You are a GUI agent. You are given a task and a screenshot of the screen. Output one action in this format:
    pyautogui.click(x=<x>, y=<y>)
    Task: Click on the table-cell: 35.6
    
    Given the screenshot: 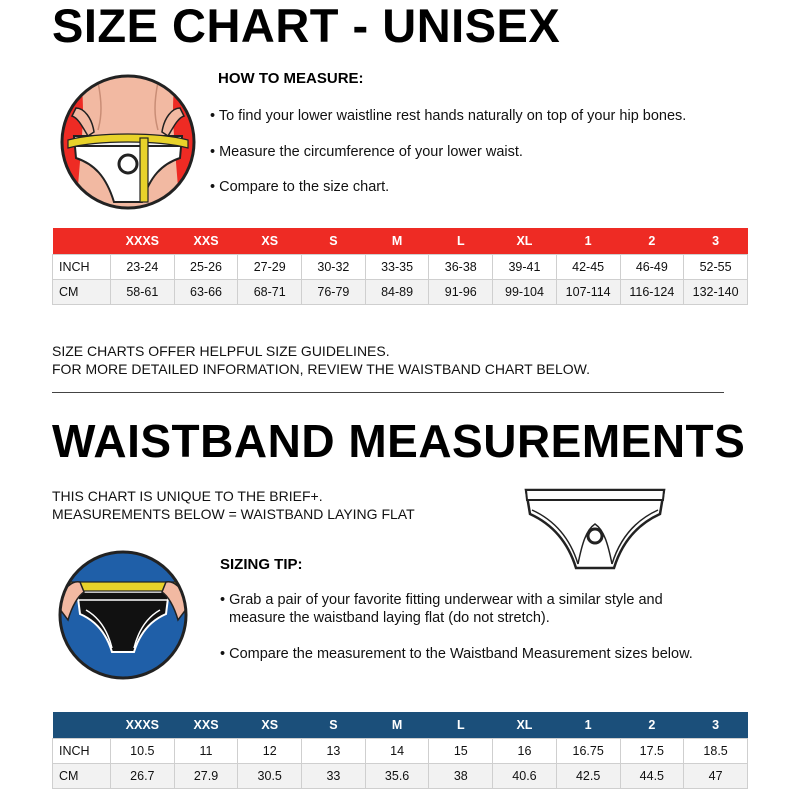 What is the action you would take?
    pyautogui.click(x=397, y=776)
    